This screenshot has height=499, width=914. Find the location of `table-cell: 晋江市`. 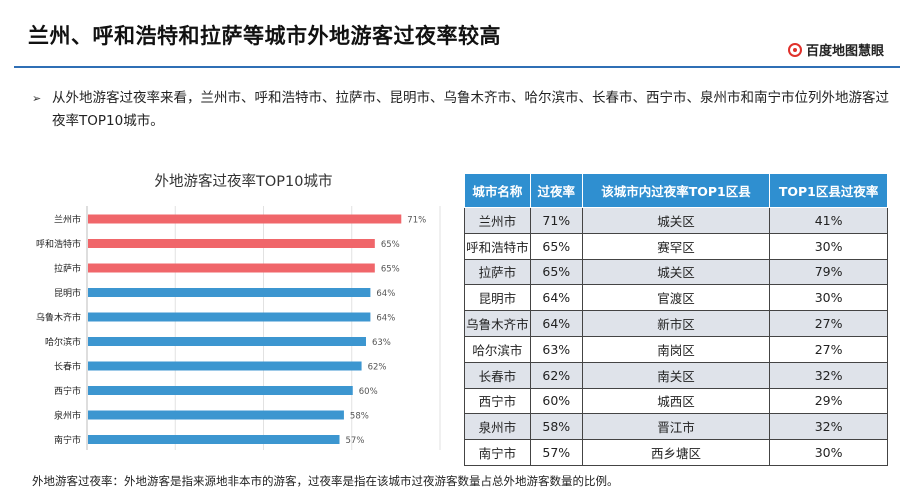

table-cell: 晋江市 is located at coordinates (676, 427).